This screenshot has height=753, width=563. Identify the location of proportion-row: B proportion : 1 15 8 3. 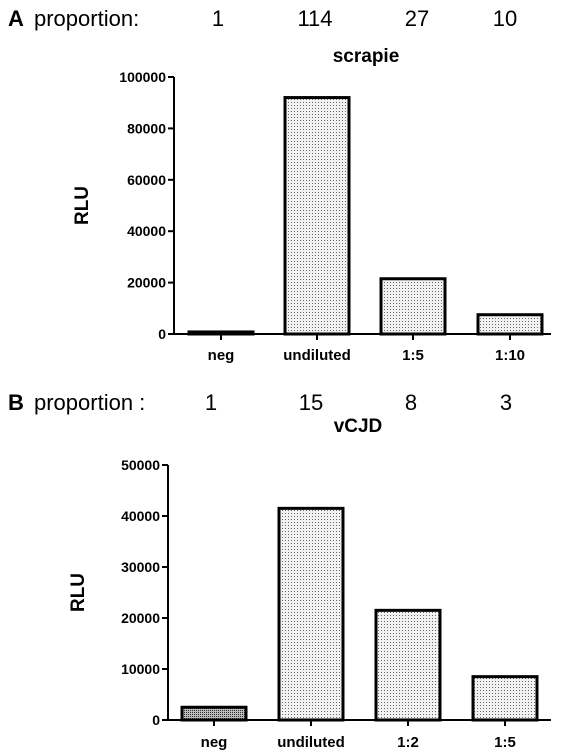
(281, 401).